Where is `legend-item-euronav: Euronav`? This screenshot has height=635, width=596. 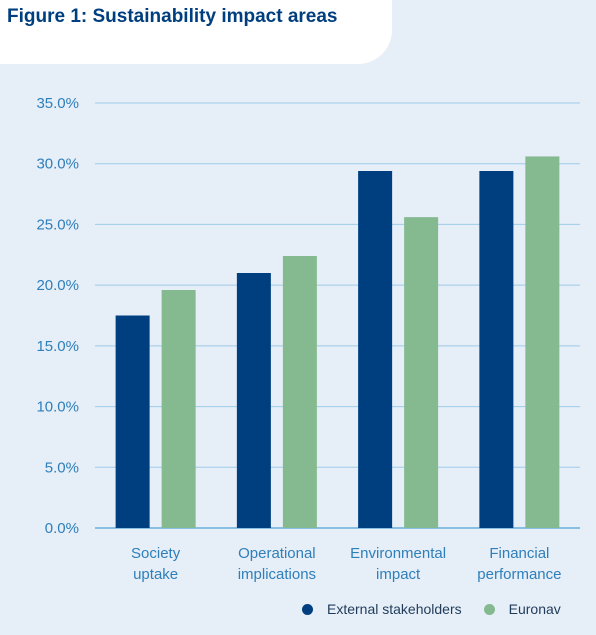 legend-item-euronav: Euronav is located at coordinates (522, 609).